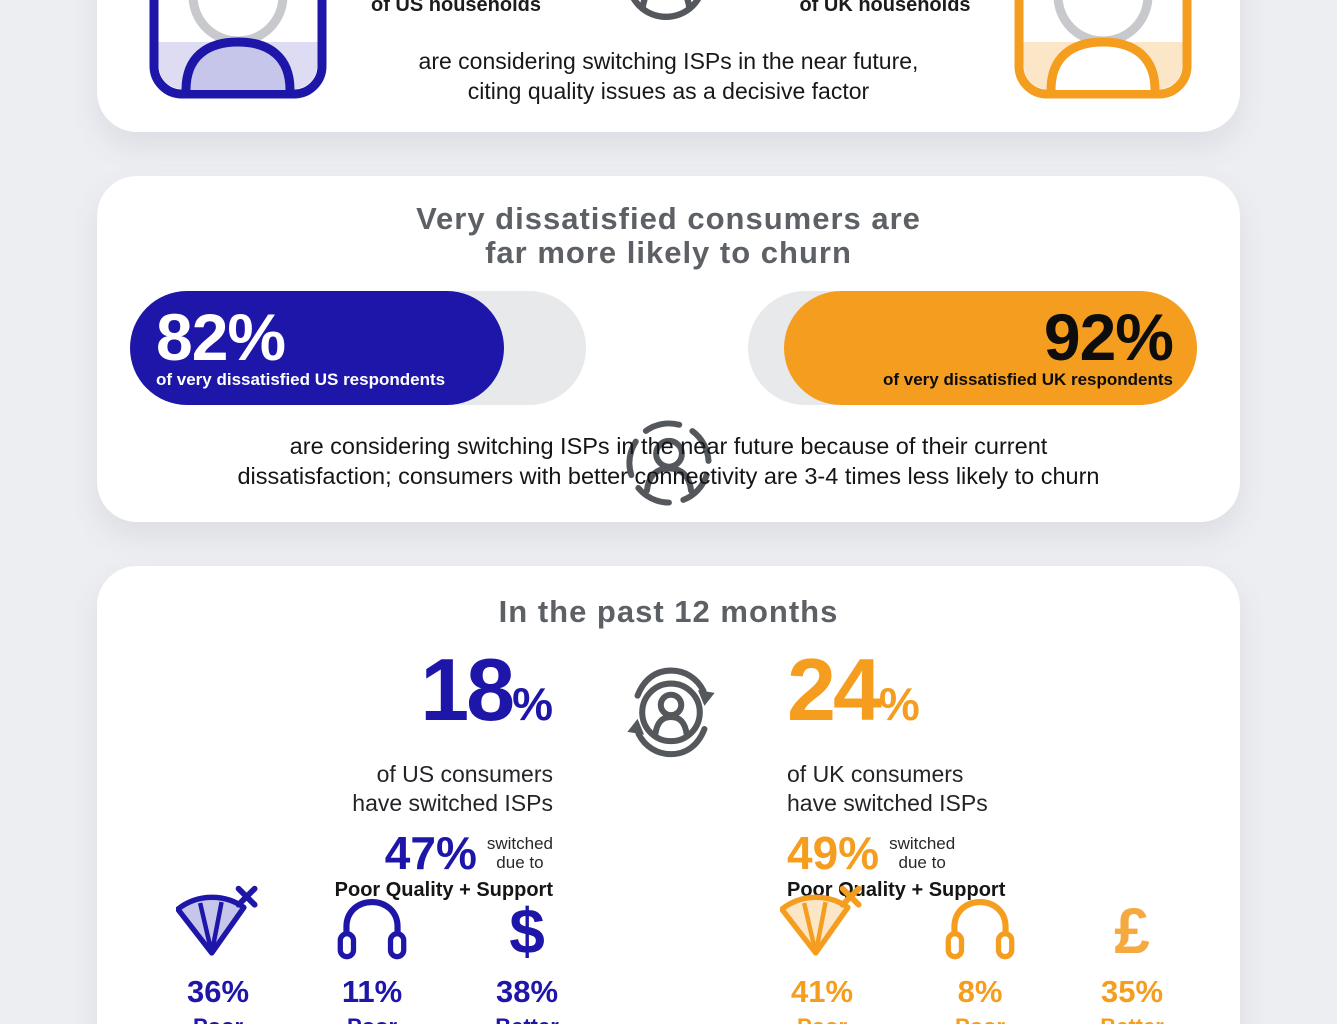  Describe the element at coordinates (896, 890) in the screenshot. I see `uk-quality-switch-label: Poor Quality + Support` at that location.